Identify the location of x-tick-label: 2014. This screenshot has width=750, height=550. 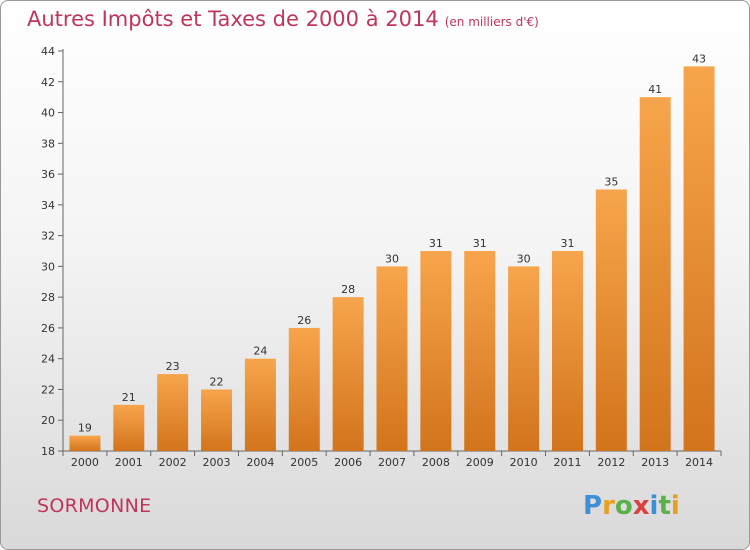
(699, 462).